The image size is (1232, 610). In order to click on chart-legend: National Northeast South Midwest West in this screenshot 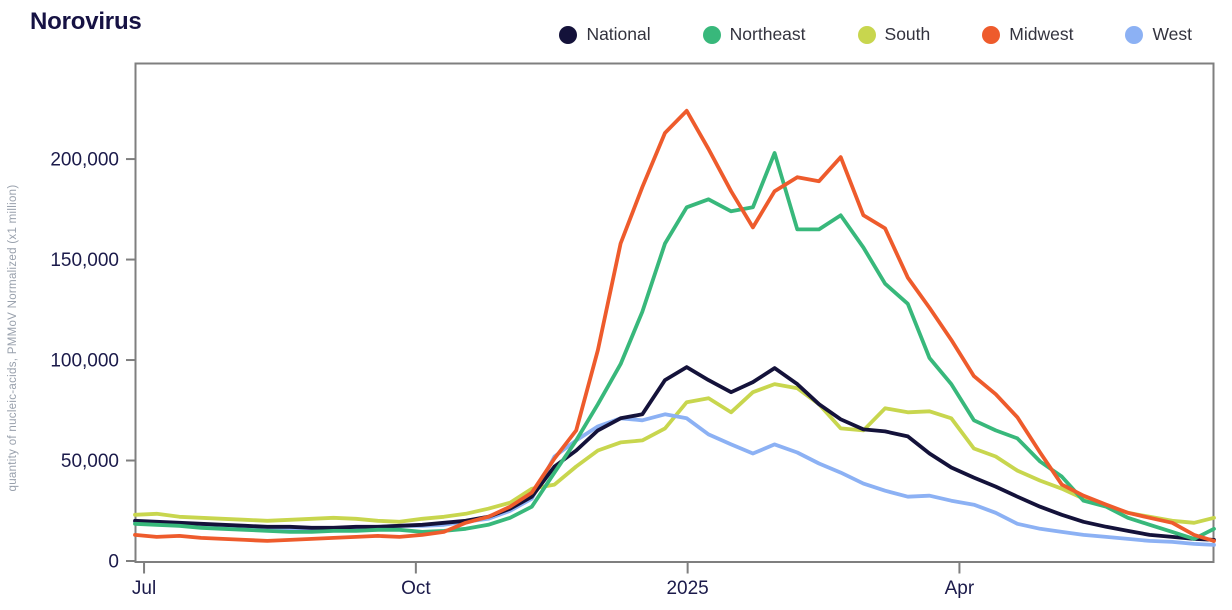, I will do `click(875, 34)`.